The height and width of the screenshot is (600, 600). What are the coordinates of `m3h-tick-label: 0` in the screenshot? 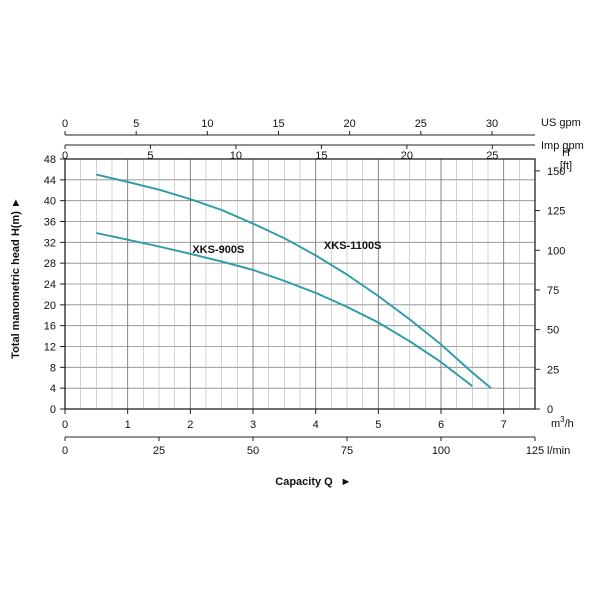 It's located at (65, 425).